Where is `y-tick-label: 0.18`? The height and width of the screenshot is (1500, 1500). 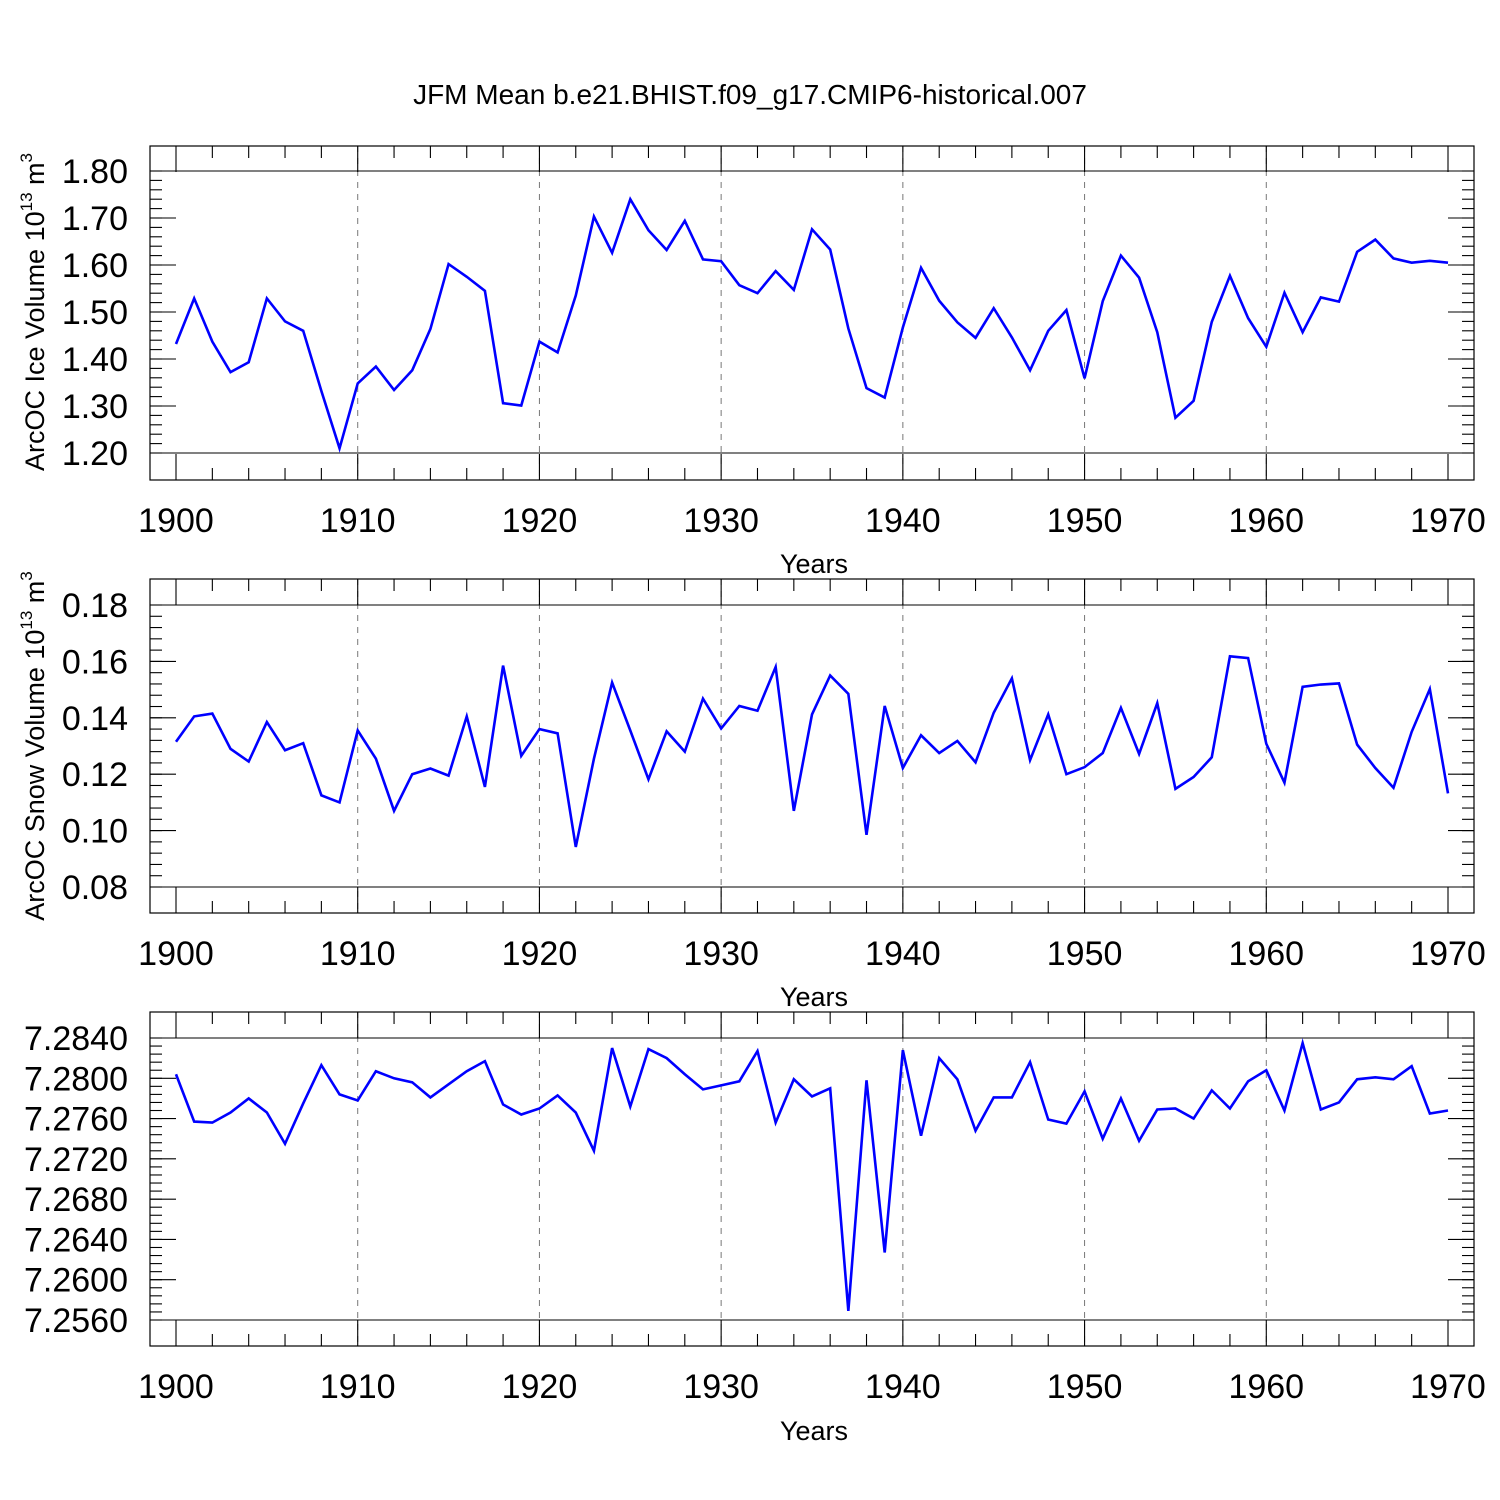
y-tick-label: 0.18 is located at coordinates (95, 606).